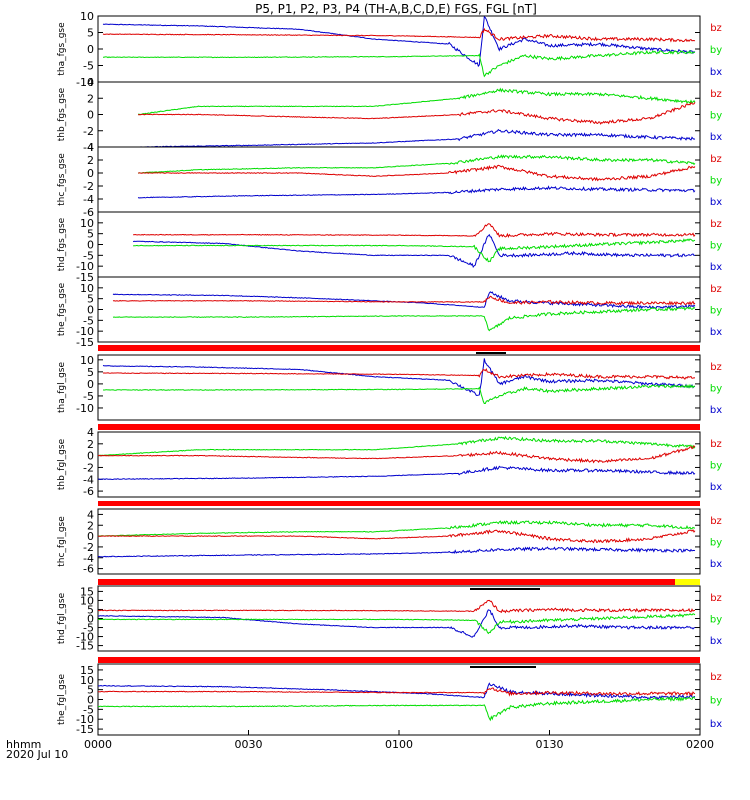 The width and height of the screenshot is (750, 800). Describe the element at coordinates (87, 670) in the screenshot. I see `y-tick-label: 15` at that location.